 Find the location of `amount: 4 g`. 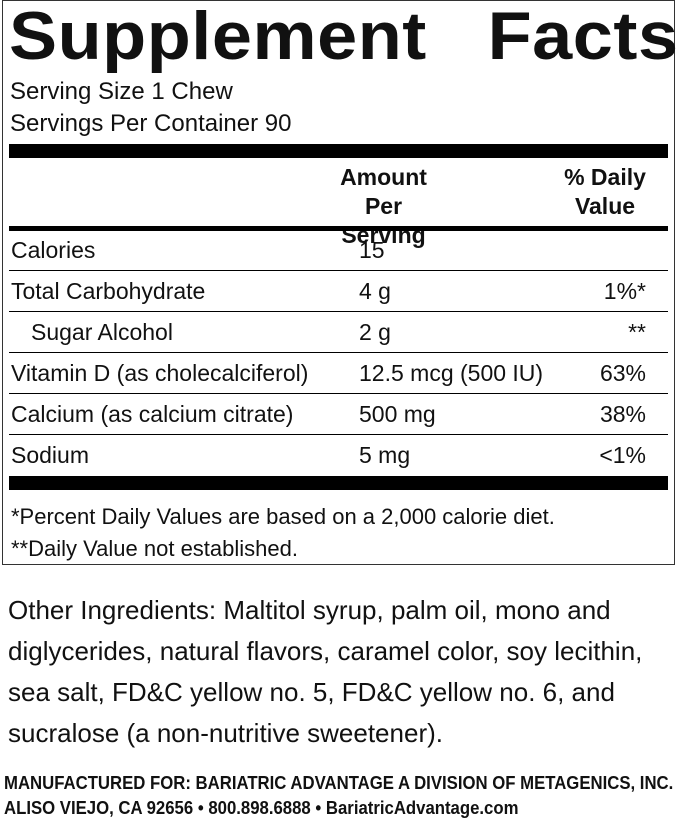

amount: 4 g is located at coordinates (375, 291).